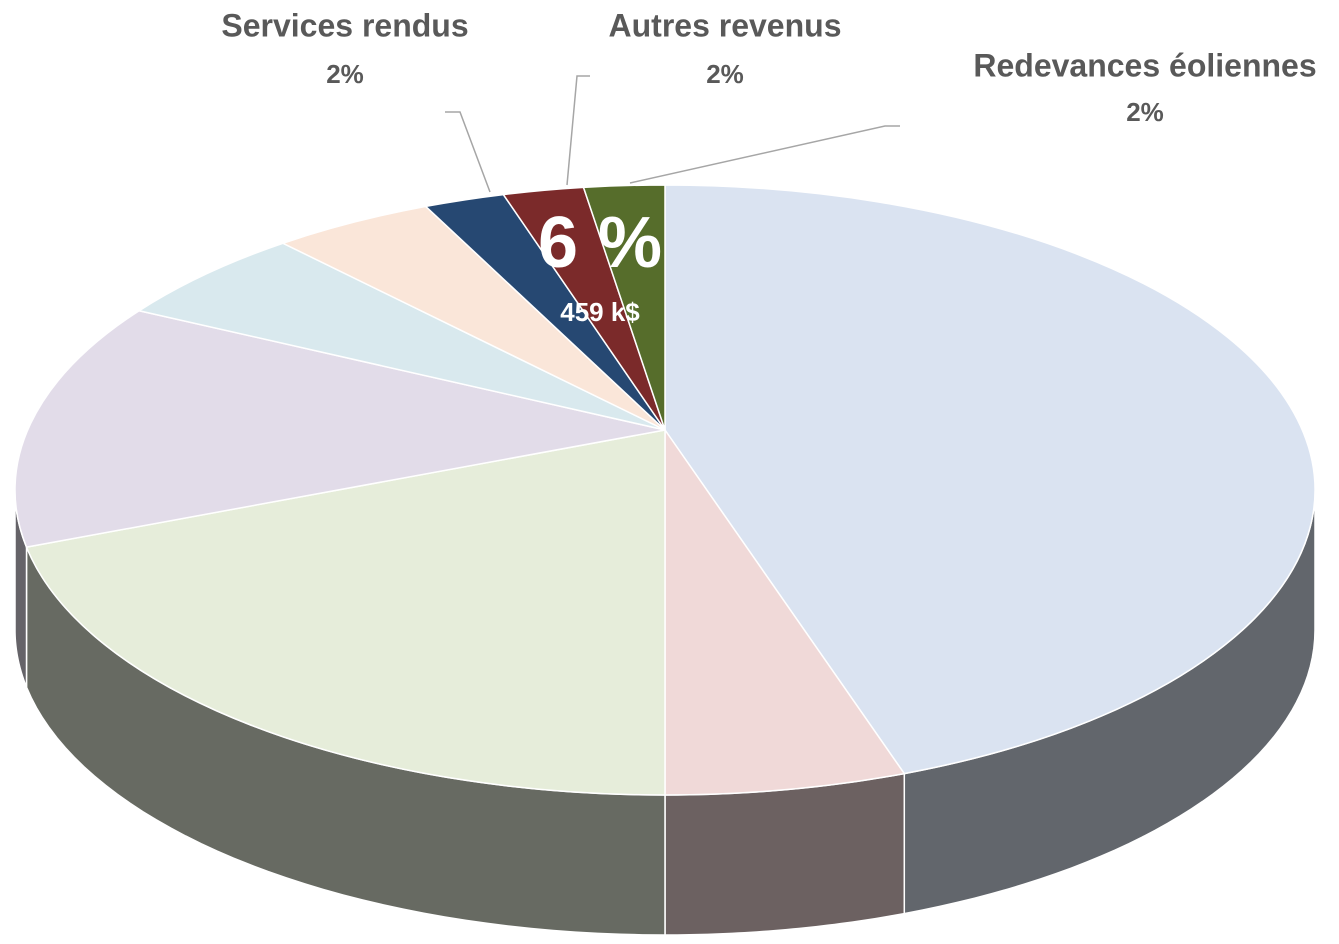 The height and width of the screenshot is (944, 1339). Describe the element at coordinates (344, 25) in the screenshot. I see `slice-label: Services rendus` at that location.